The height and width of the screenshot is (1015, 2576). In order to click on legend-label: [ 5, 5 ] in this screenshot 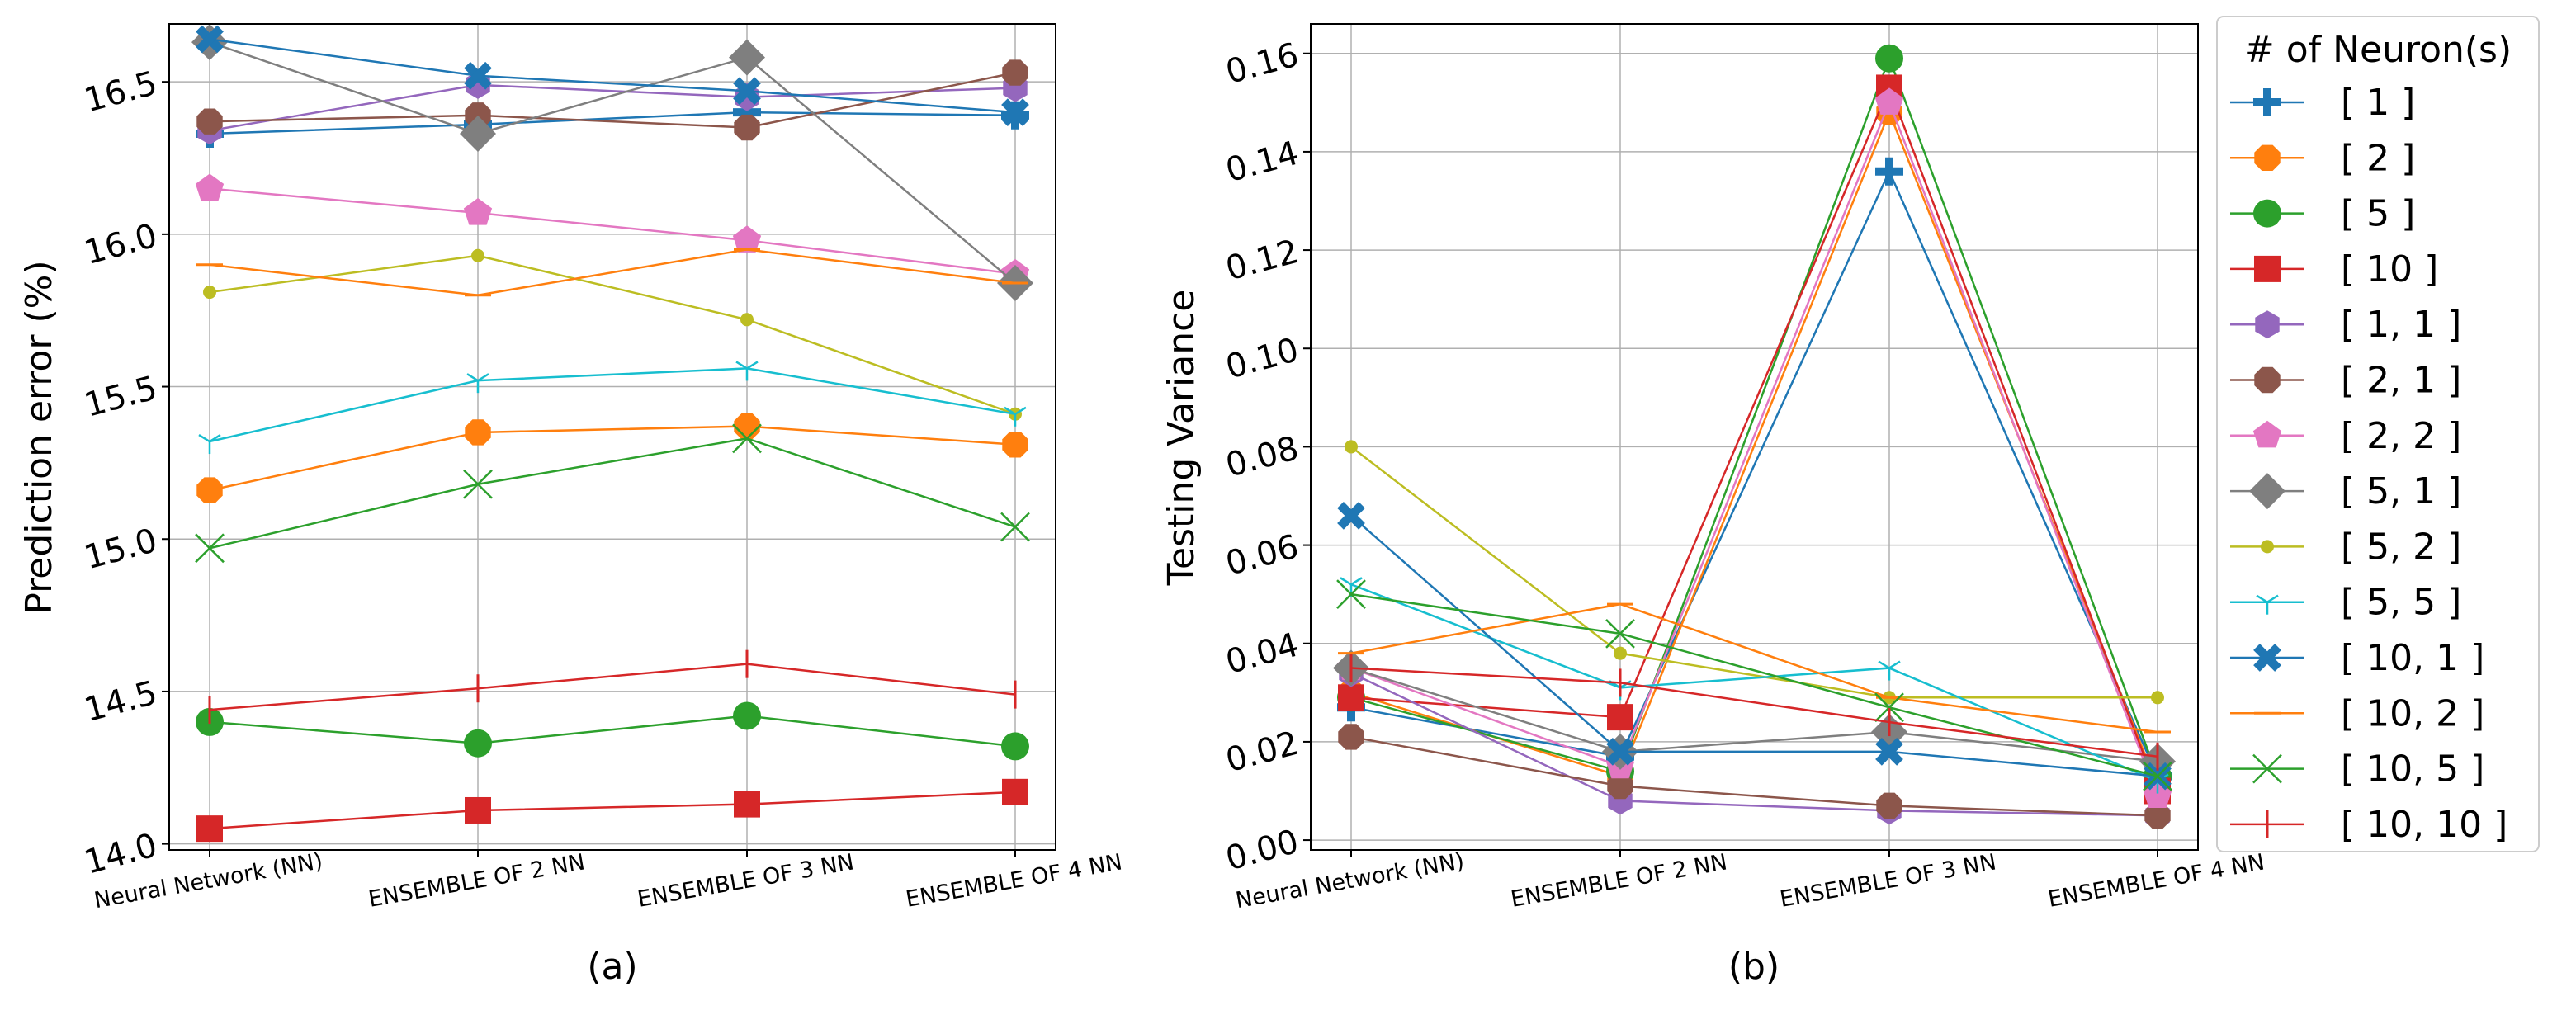, I will do `click(2401, 603)`.